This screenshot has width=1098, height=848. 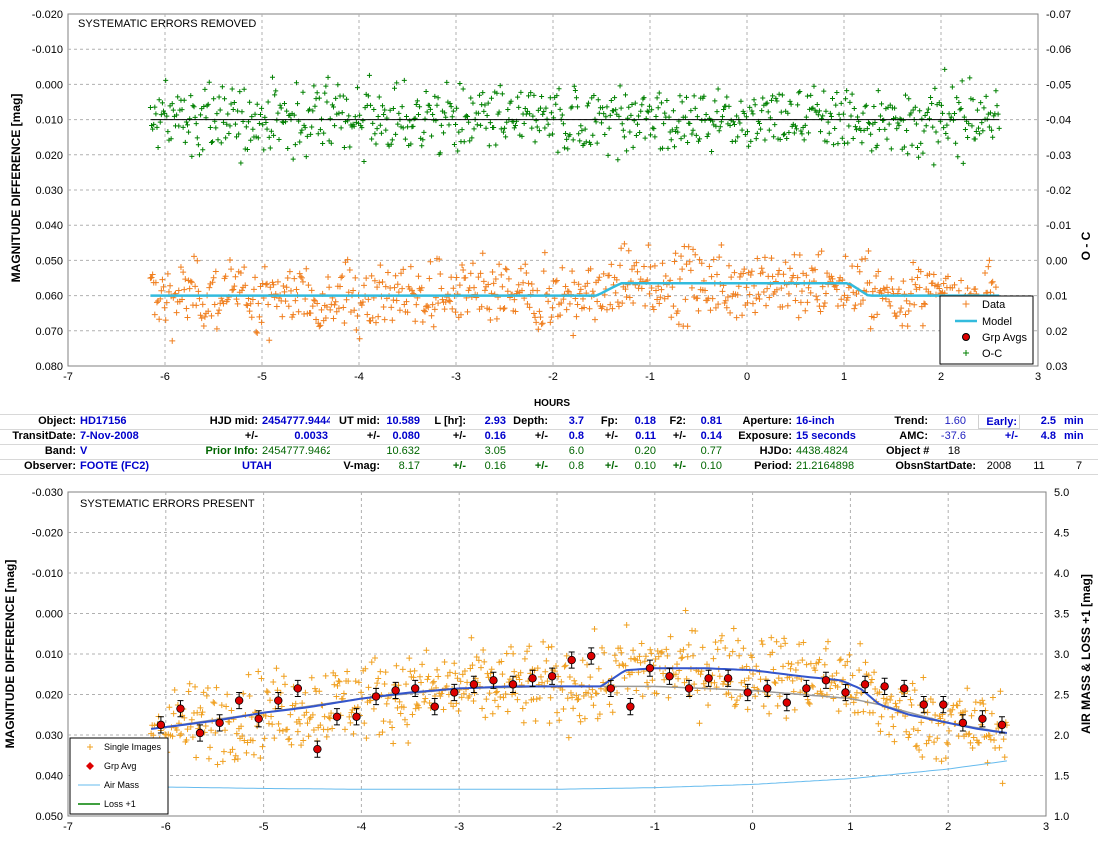 What do you see at coordinates (49, 817) in the screenshot?
I see `bot-y-tick-label: 0.050` at bounding box center [49, 817].